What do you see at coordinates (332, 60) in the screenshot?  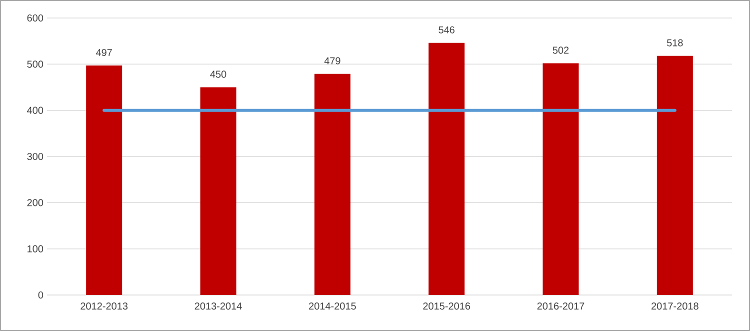 I see `data-label: 479` at bounding box center [332, 60].